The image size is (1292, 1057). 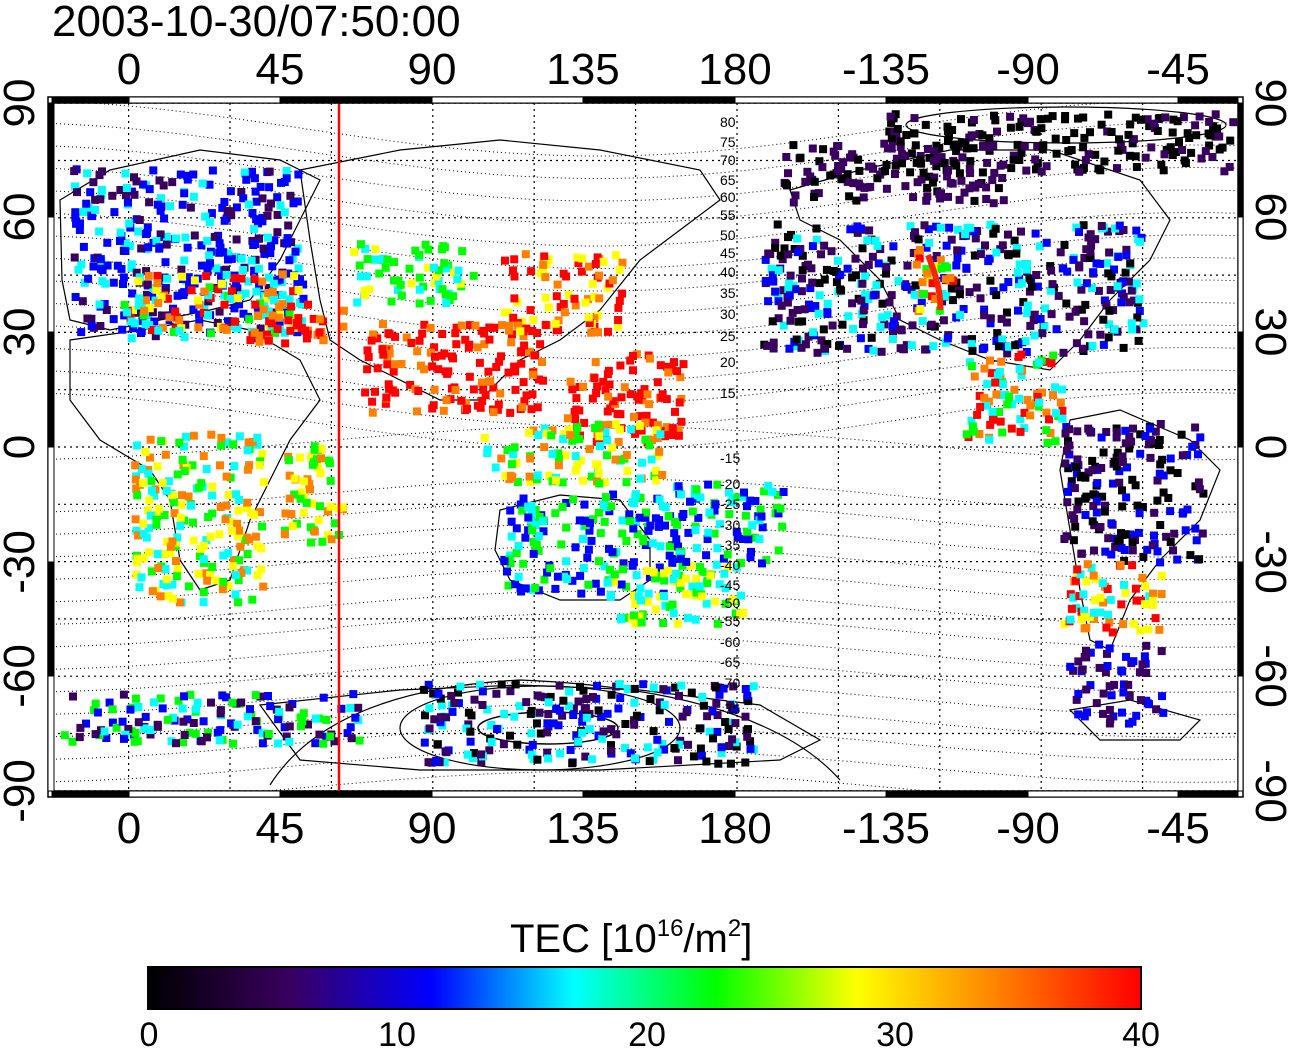 What do you see at coordinates (1028, 828) in the screenshot?
I see `bottom-axis-tick-label: -90` at bounding box center [1028, 828].